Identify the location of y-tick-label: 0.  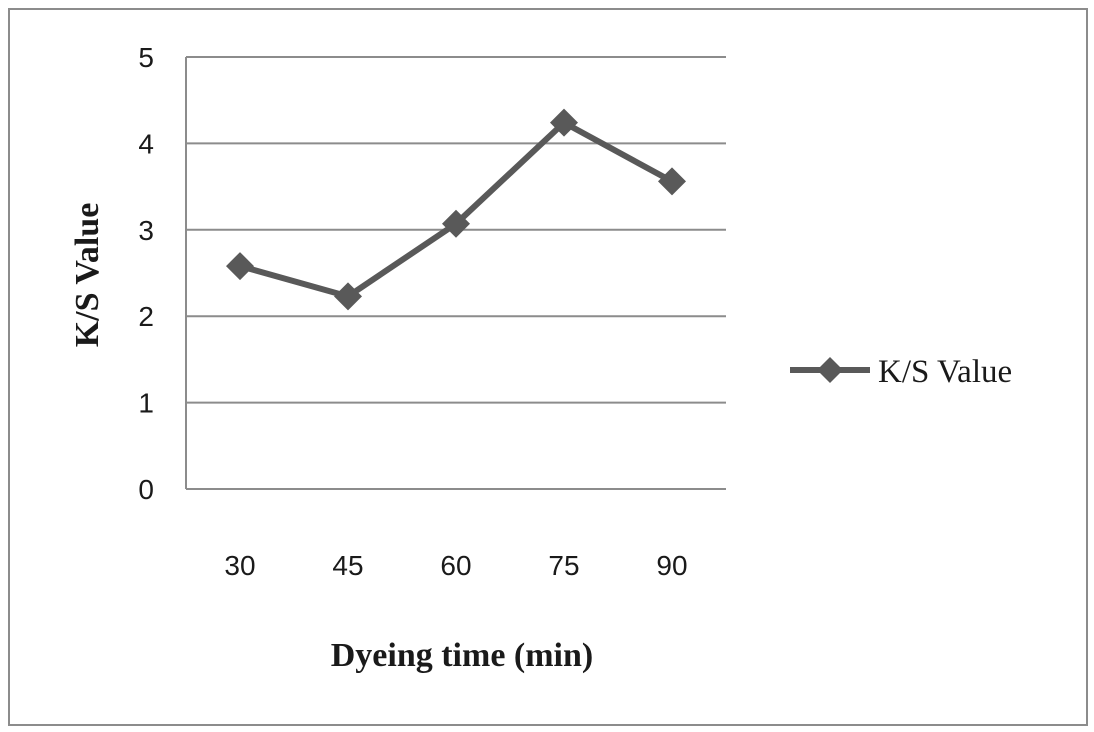
(146, 489).